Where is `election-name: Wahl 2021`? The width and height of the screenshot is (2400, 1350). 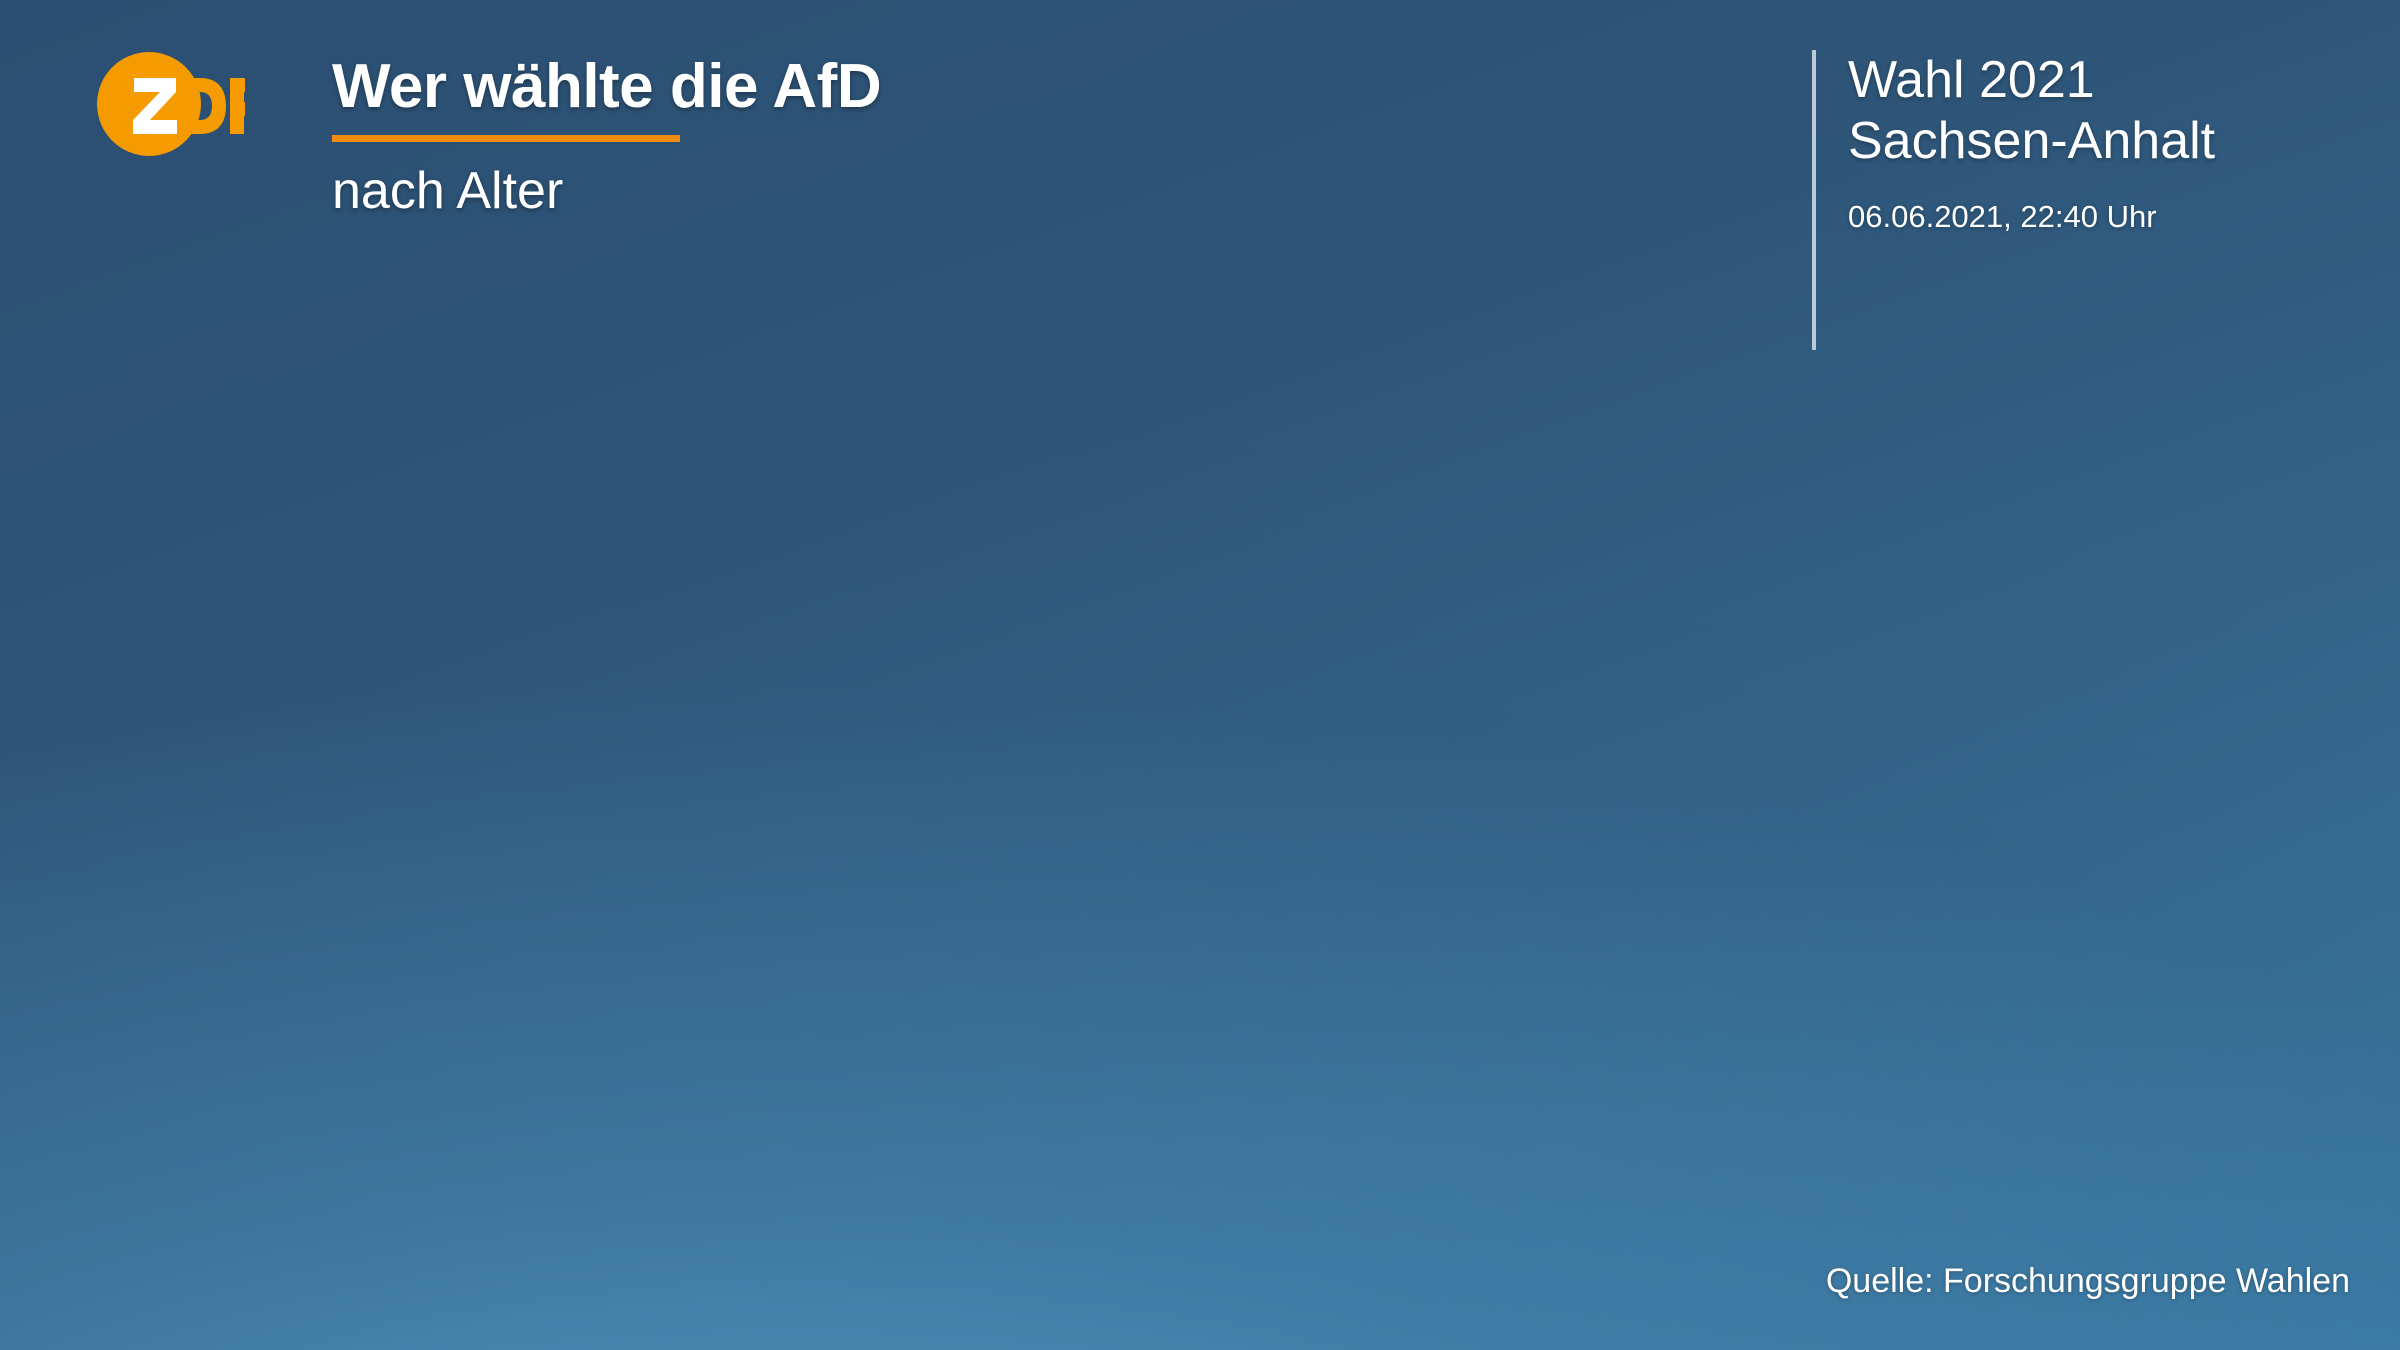
election-name: Wahl 2021 is located at coordinates (1971, 80).